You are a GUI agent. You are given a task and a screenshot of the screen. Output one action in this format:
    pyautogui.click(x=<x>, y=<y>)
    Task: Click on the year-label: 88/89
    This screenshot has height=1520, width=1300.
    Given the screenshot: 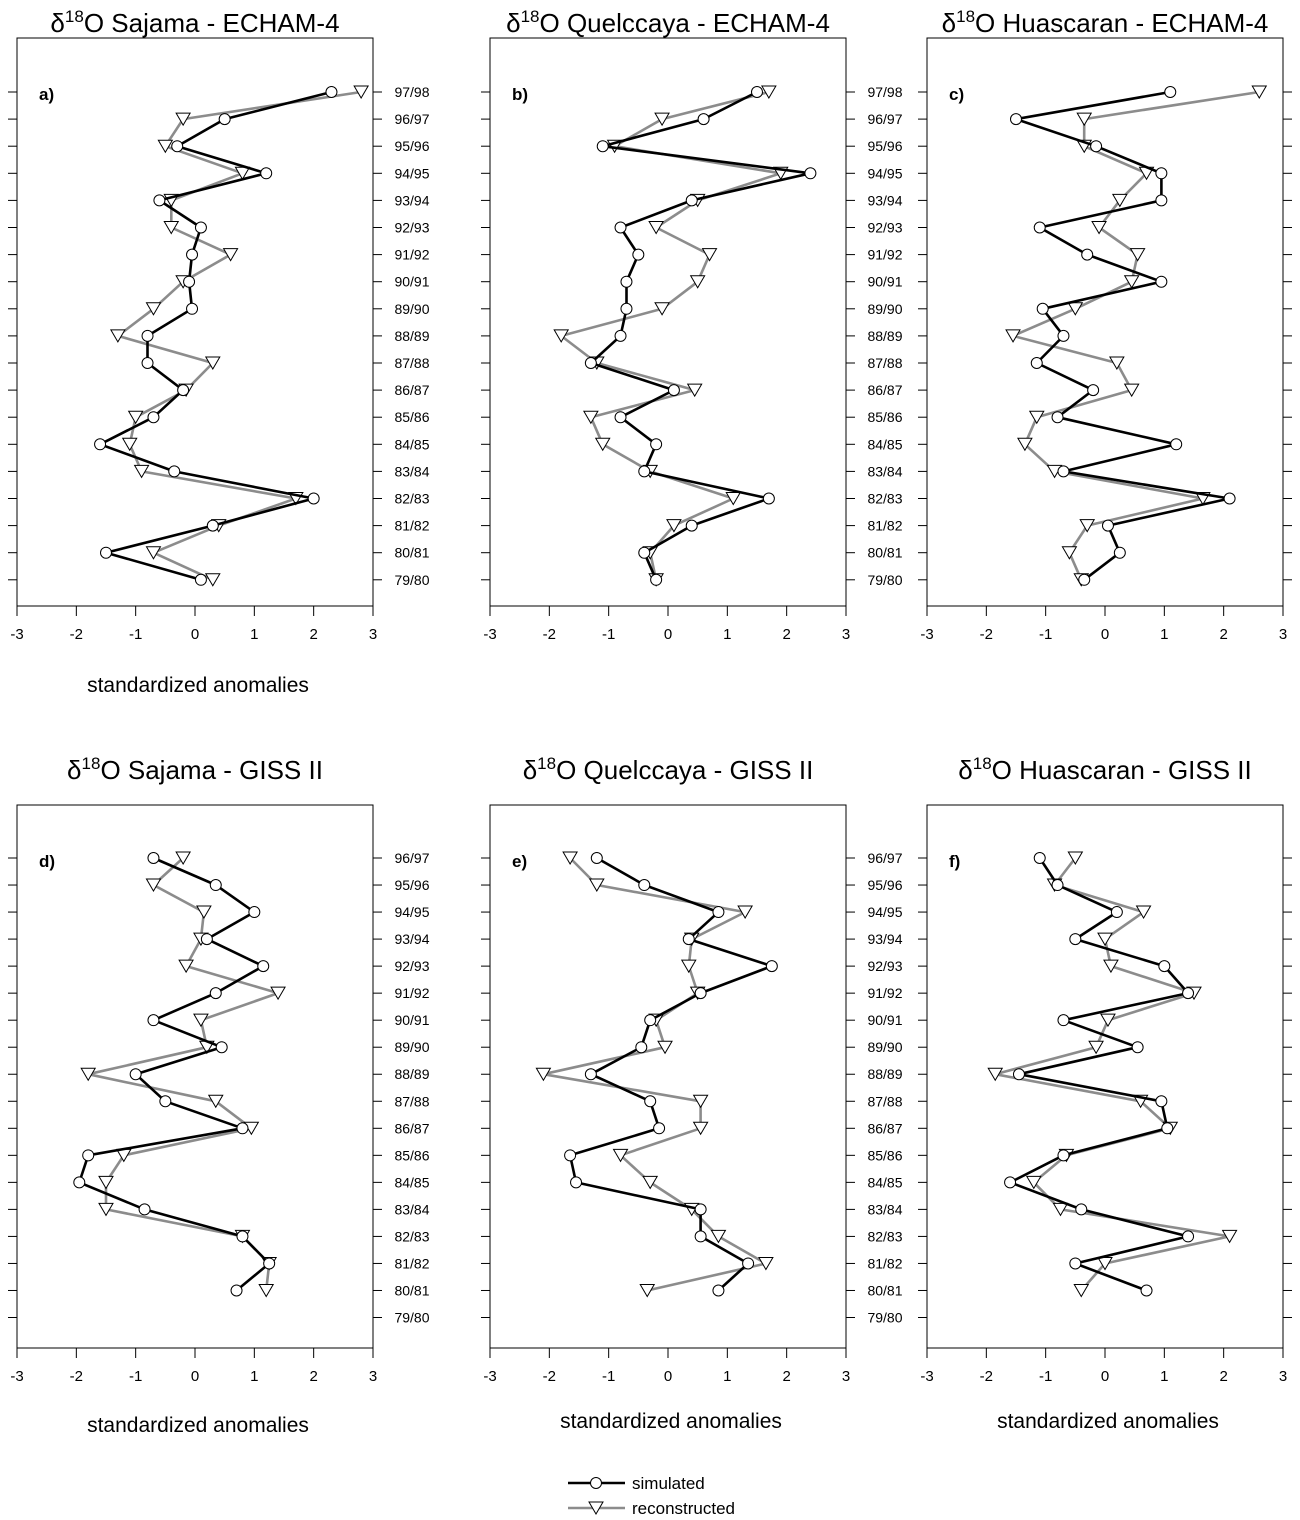 What is the action you would take?
    pyautogui.click(x=411, y=336)
    